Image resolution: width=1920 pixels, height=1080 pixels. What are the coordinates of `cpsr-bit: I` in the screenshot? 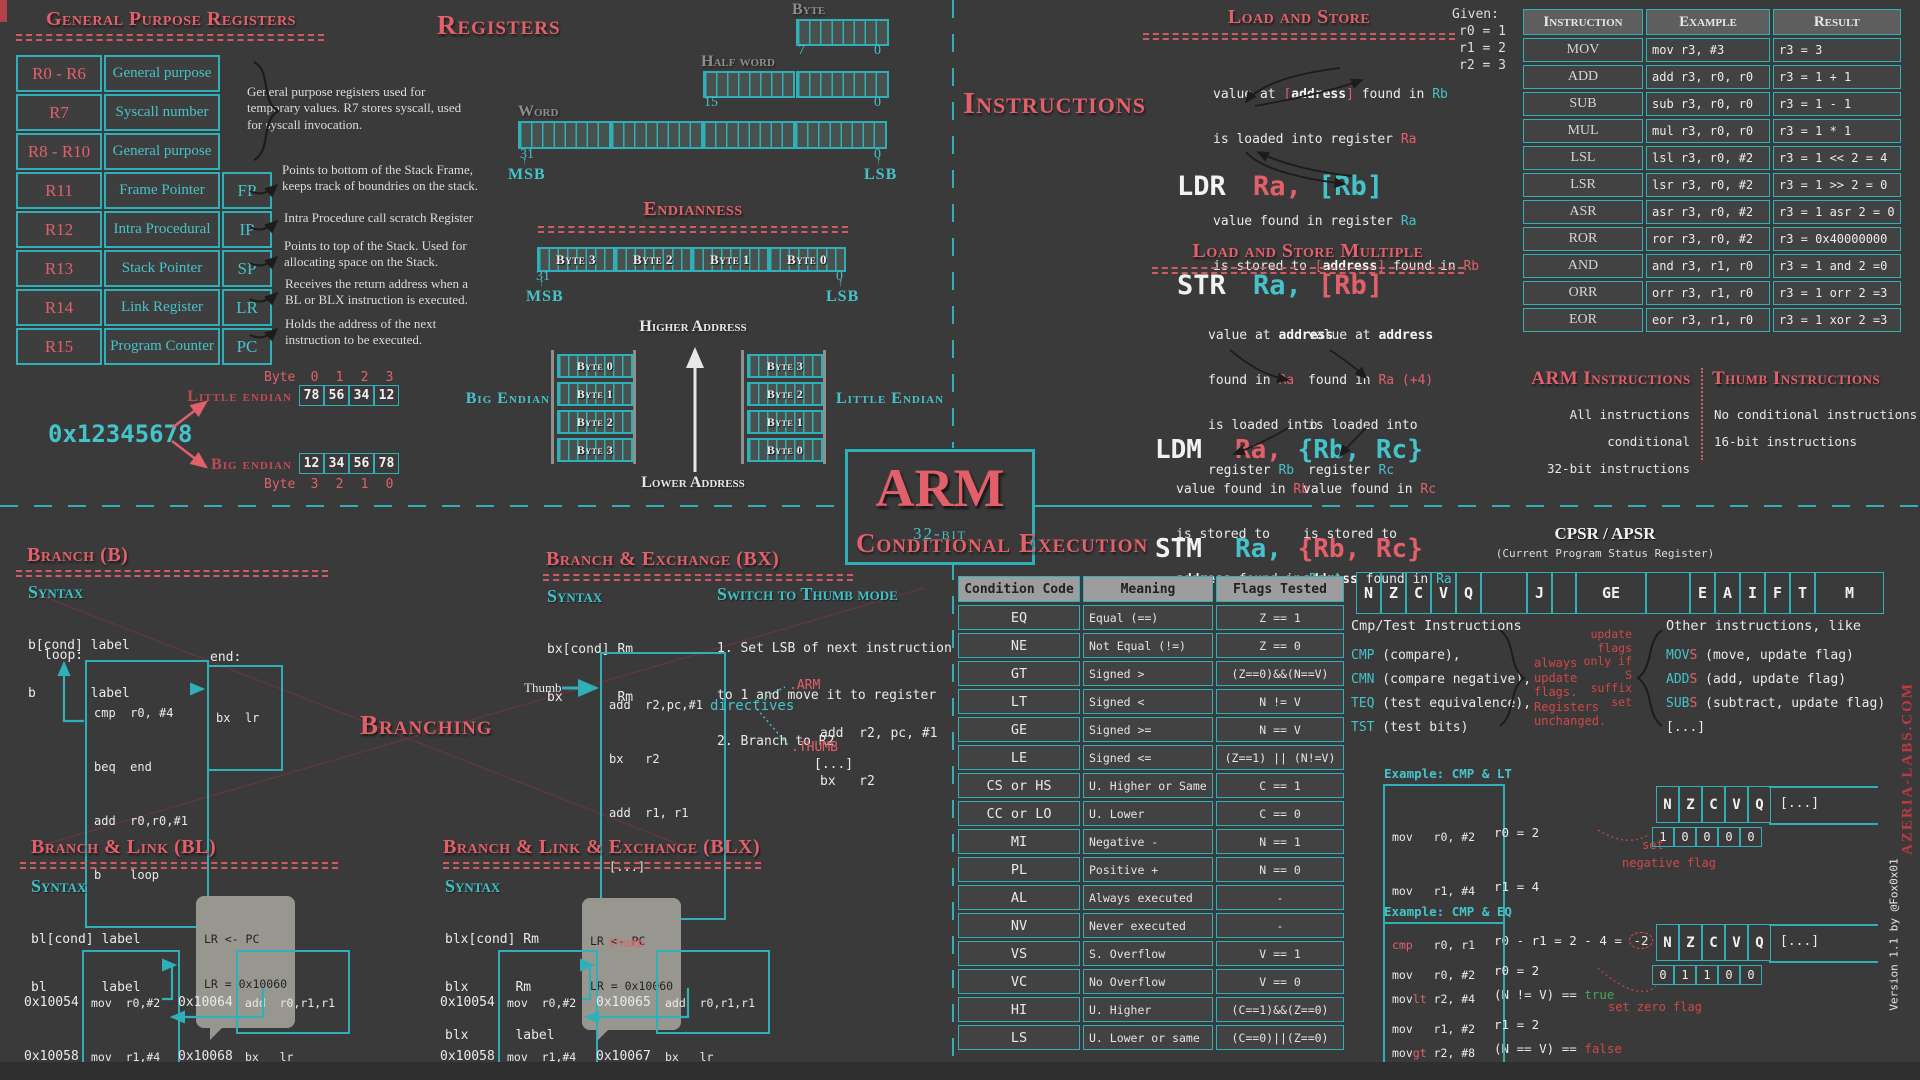 It's located at (1752, 593).